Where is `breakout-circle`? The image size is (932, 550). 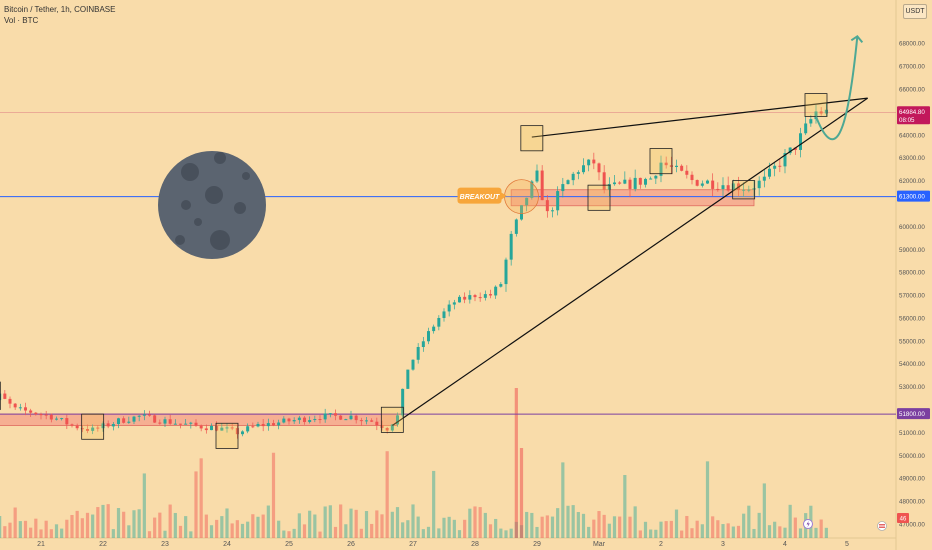 breakout-circle is located at coordinates (521, 197).